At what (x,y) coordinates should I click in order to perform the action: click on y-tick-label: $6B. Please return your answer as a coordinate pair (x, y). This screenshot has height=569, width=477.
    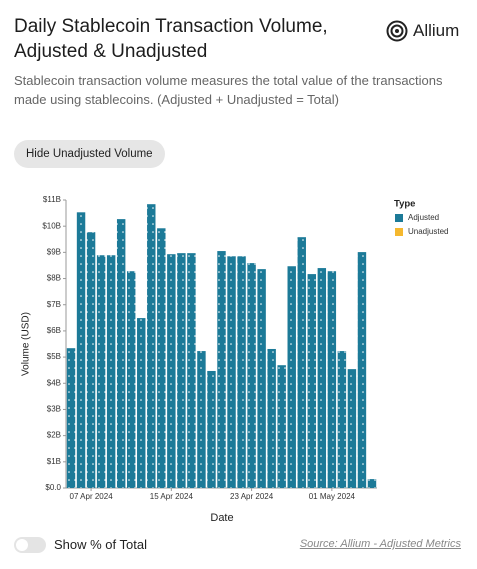
    Looking at the image, I should click on (54, 330).